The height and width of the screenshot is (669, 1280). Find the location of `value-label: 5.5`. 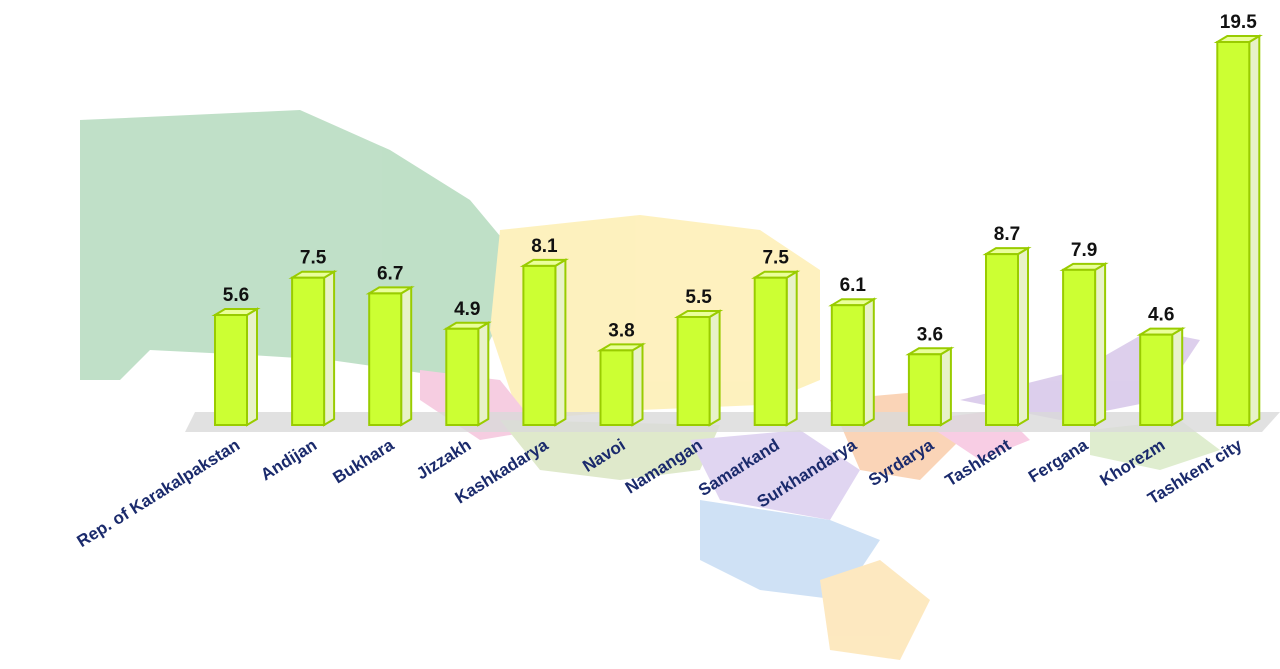

value-label: 5.5 is located at coordinates (698, 297).